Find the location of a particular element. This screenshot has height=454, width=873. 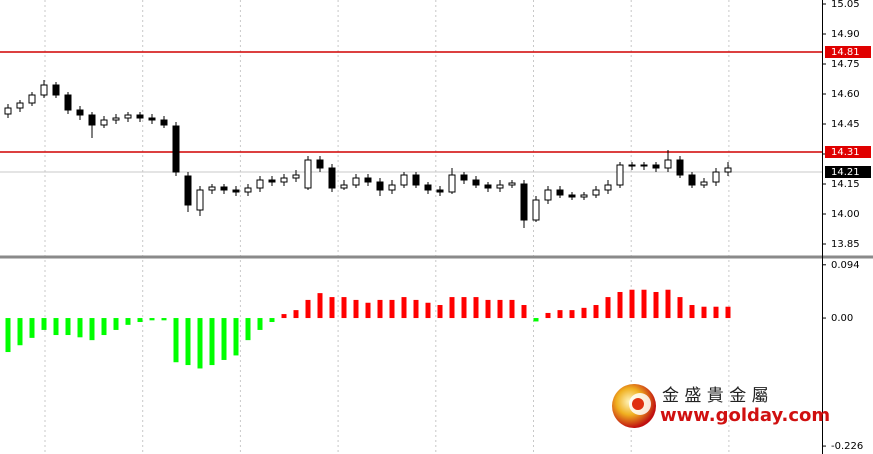

y-tick-label: 0.094 is located at coordinates (845, 265).